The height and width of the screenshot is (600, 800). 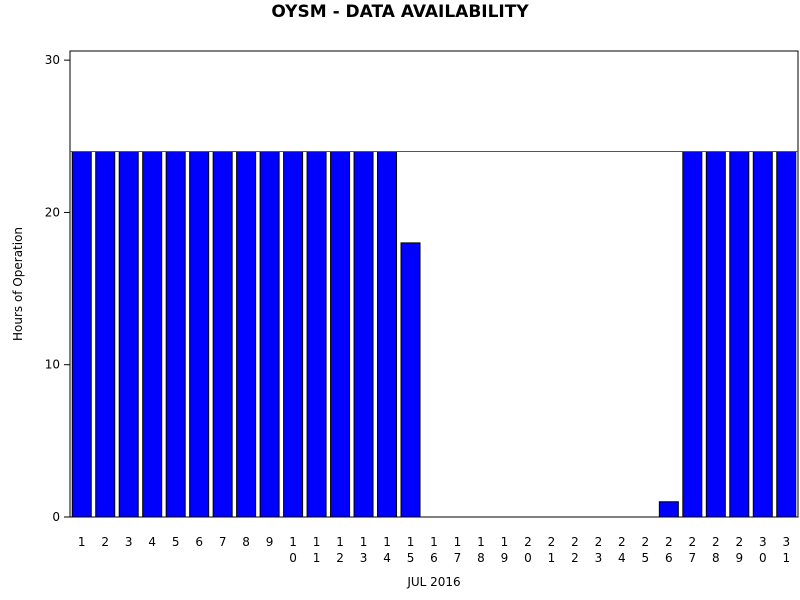 I want to click on x-tick-label: 3, so click(x=129, y=542).